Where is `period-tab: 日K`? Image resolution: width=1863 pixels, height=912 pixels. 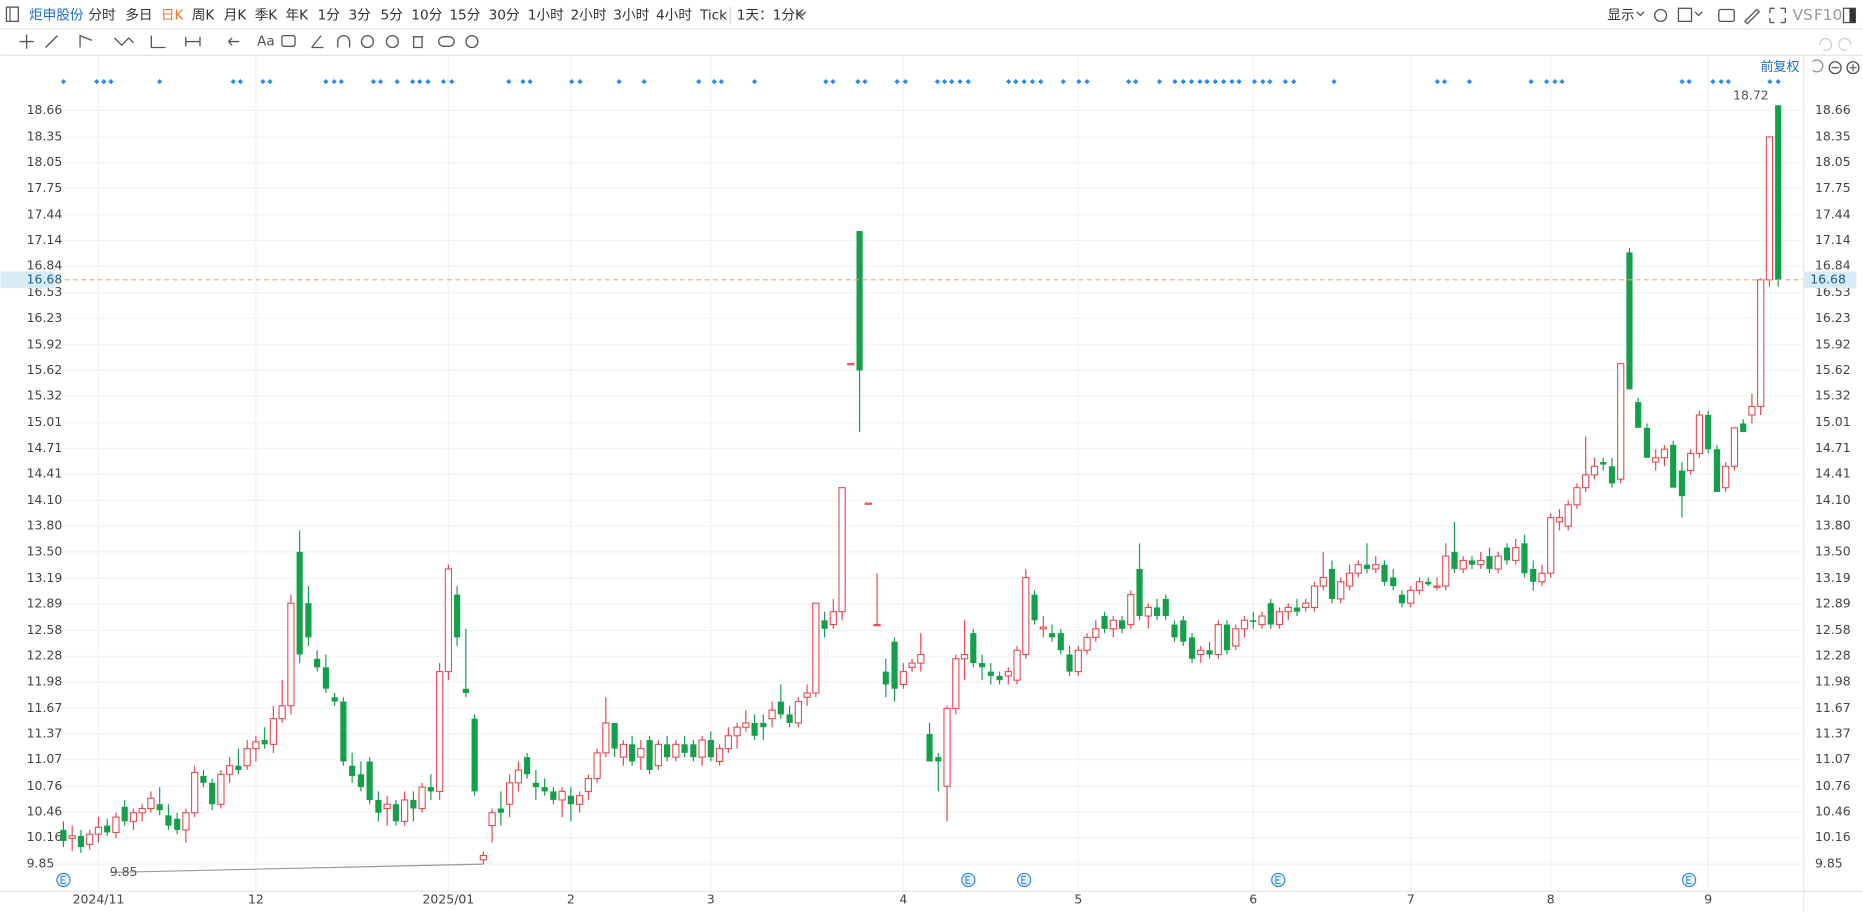 period-tab: 日K is located at coordinates (173, 15).